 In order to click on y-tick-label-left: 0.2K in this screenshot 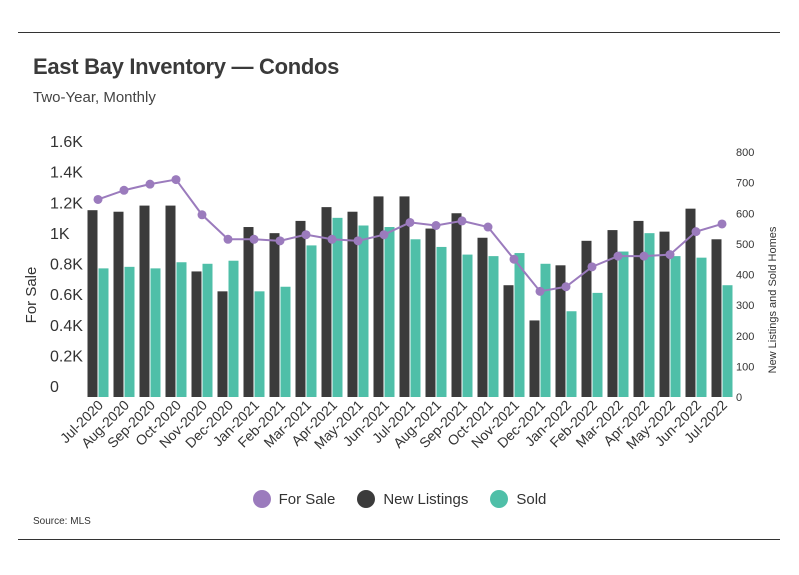, I will do `click(66, 356)`.